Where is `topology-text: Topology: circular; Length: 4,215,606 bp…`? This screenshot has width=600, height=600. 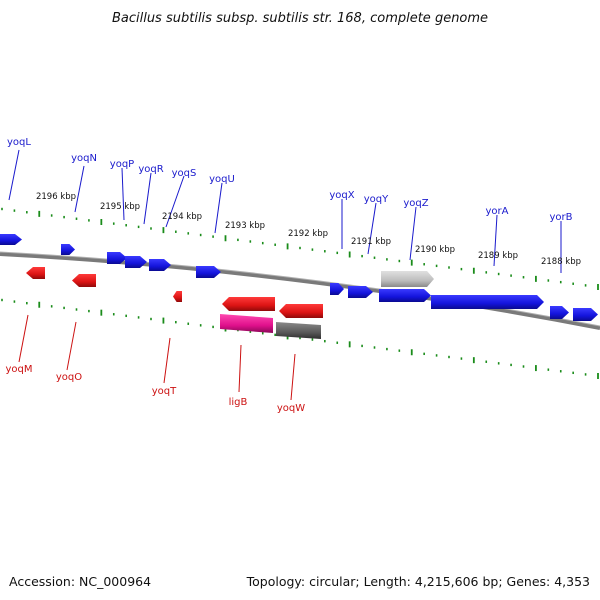 topology-text: Topology: circular; Length: 4,215,606 bp… is located at coordinates (418, 581).